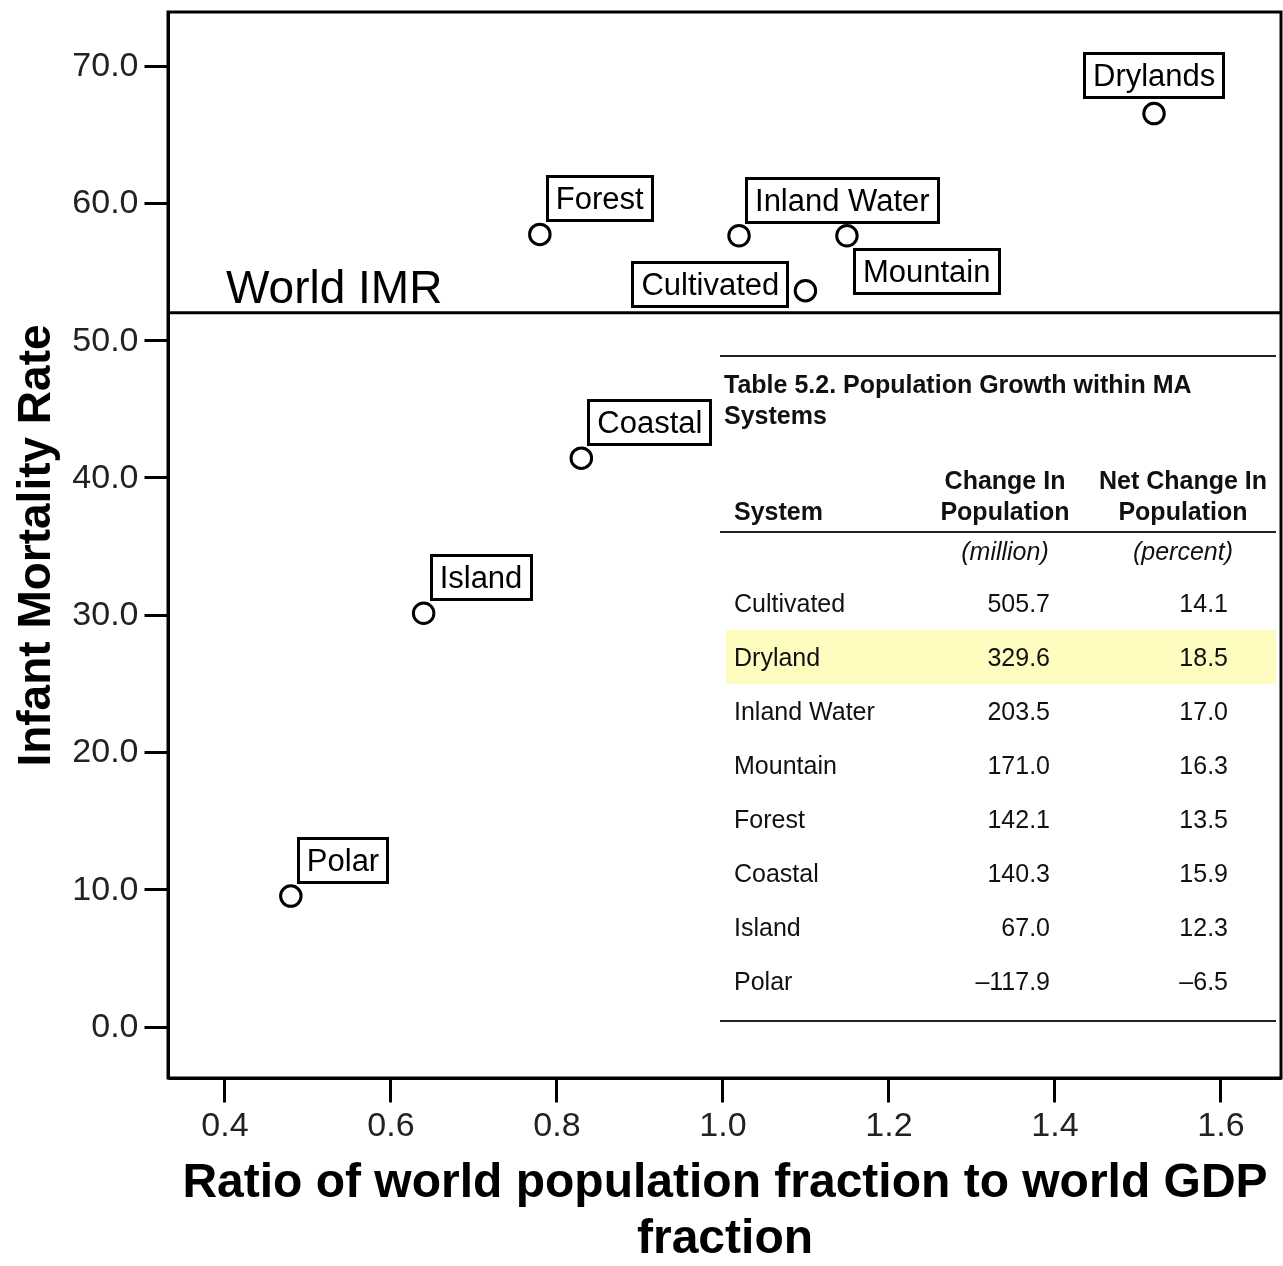 Image resolution: width=1283 pixels, height=1266 pixels. Describe the element at coordinates (1183, 498) in the screenshot. I see `text: Net Change In Population` at that location.